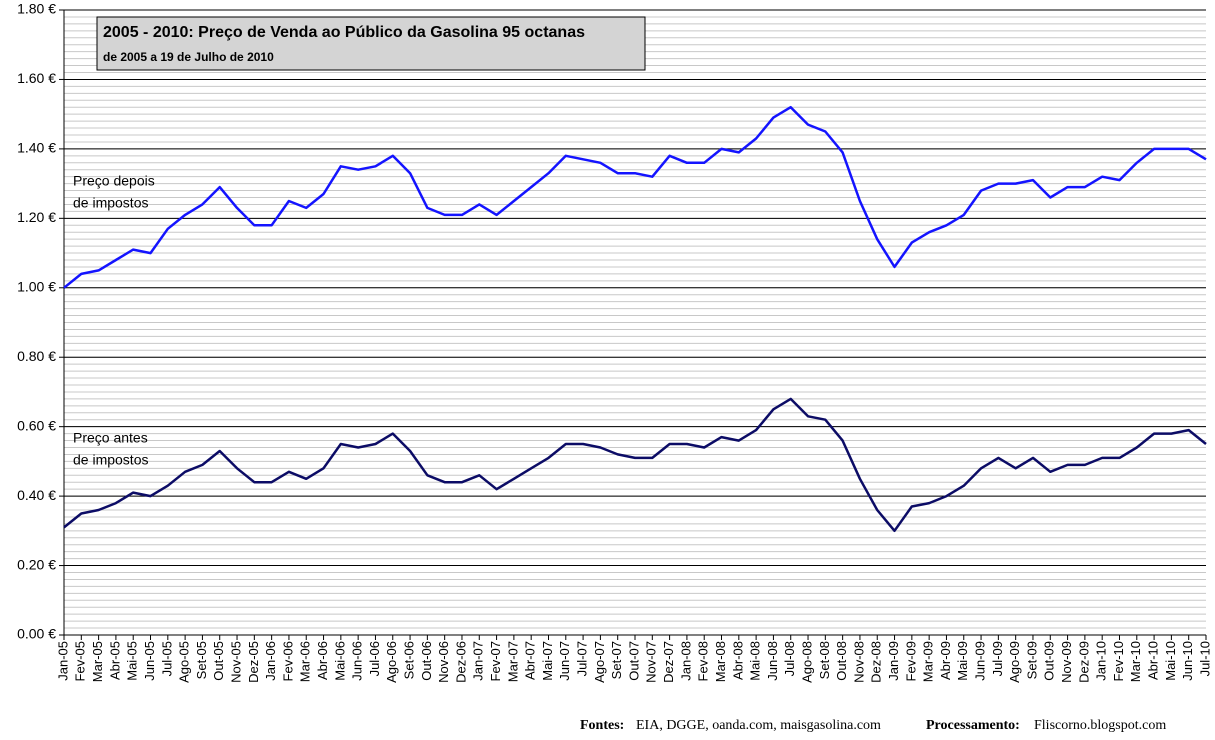 Image resolution: width=1215 pixels, height=740 pixels. Describe the element at coordinates (945, 660) in the screenshot. I see `x-tick-label: Abr-09` at that location.